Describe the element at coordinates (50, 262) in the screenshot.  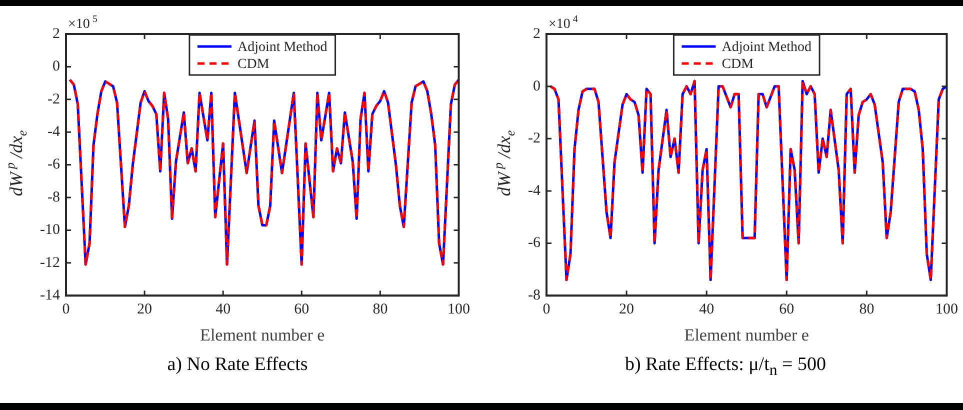
I see `y-tick-label: -12` at that location.